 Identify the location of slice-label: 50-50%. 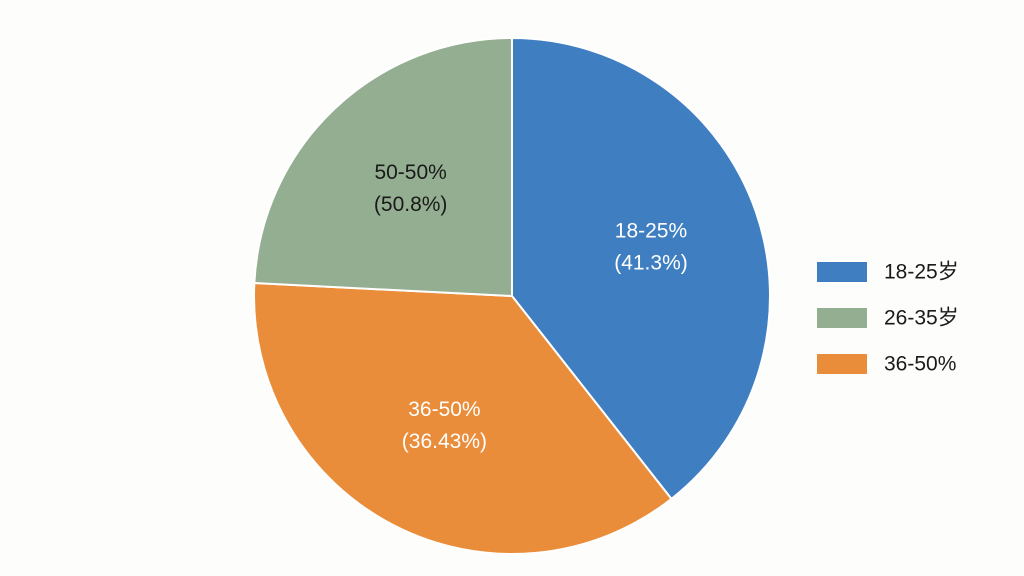
(410, 172).